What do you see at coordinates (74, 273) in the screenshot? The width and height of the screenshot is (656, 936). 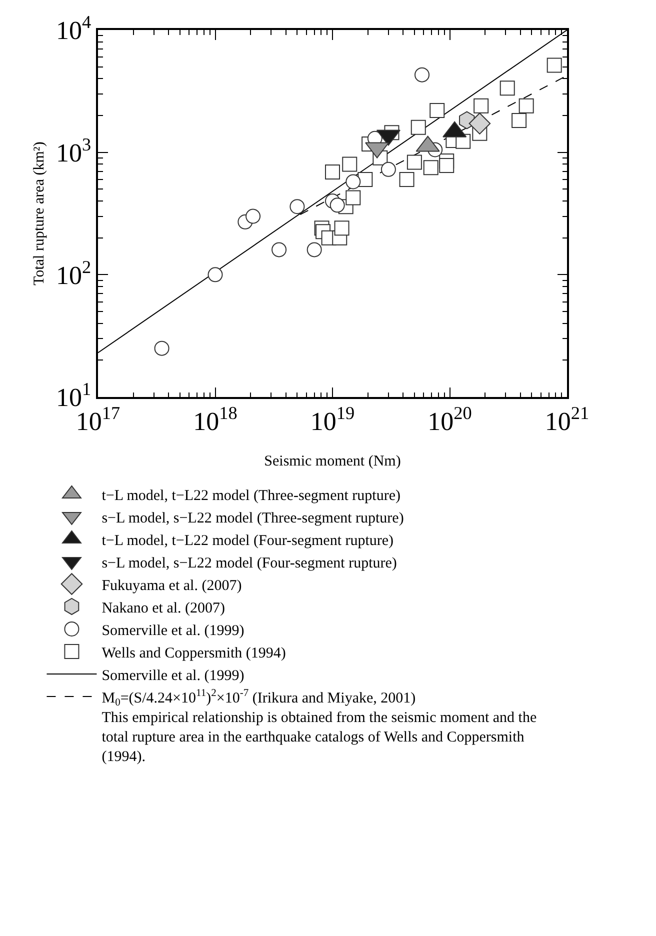 I see `y-tick-label: 10$^{2}$` at bounding box center [74, 273].